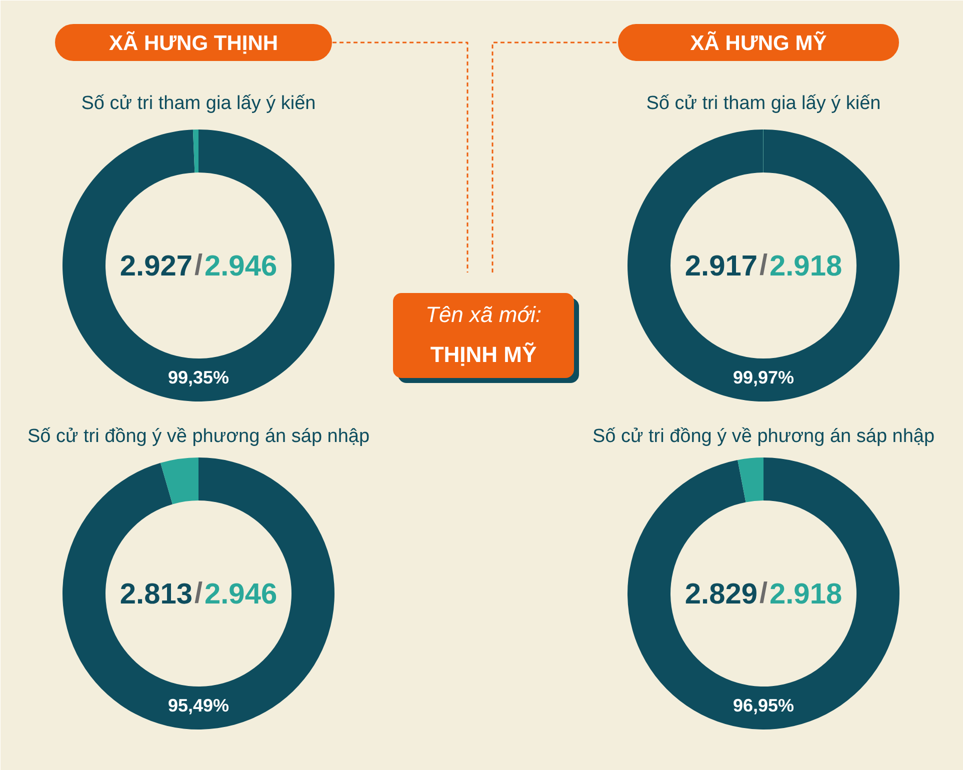  I want to click on data-label: 99,35%, so click(199, 378).